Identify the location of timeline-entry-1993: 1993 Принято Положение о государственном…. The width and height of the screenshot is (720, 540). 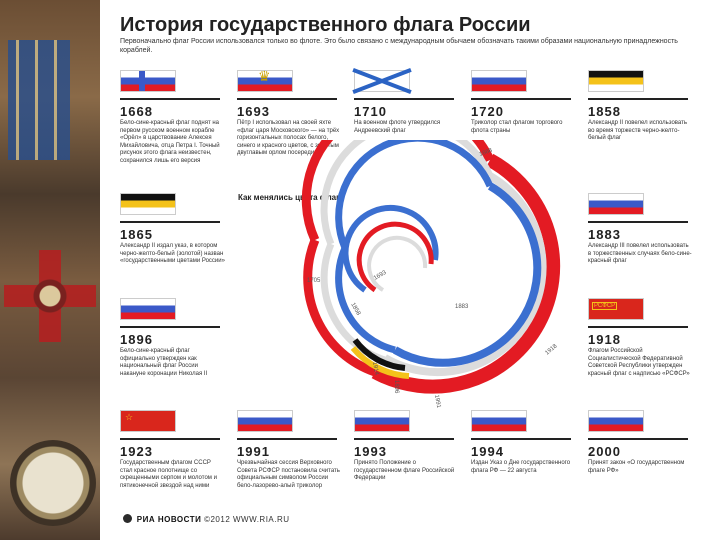
(408, 446).